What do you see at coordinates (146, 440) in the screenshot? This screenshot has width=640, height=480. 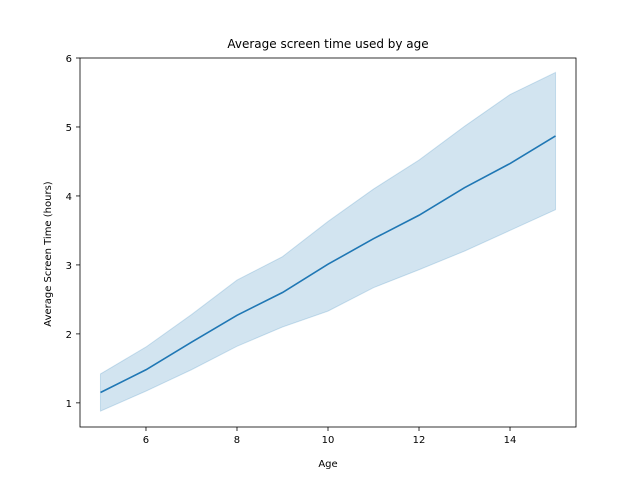 I see `x-tick-label: 6` at bounding box center [146, 440].